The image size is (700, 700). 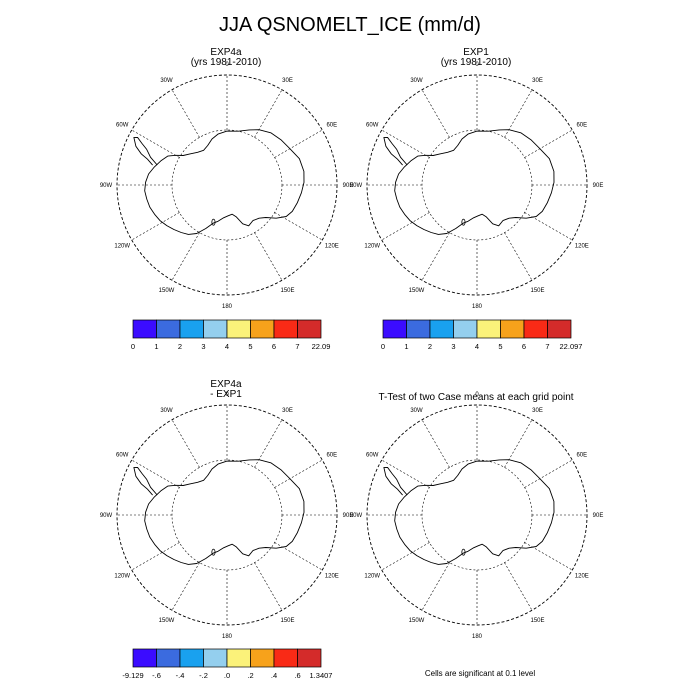 I want to click on colorbar-tick-label: 1.3407, so click(x=321, y=675).